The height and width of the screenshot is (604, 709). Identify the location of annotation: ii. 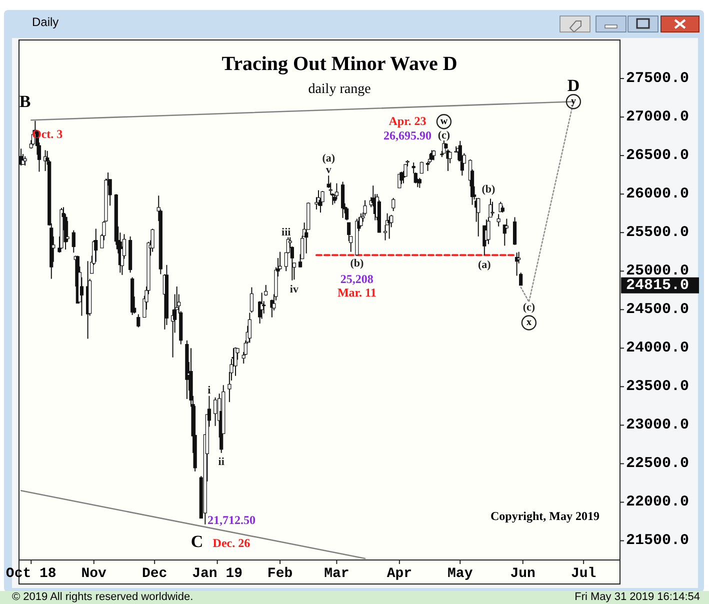
(221, 462).